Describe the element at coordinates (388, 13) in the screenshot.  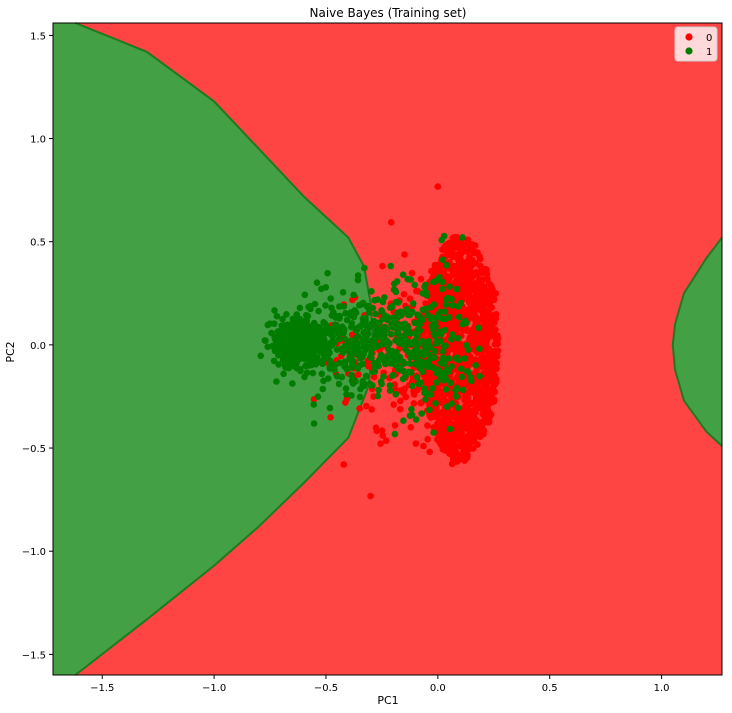
I see `chart-title: Naive Bayes (Training set)` at that location.